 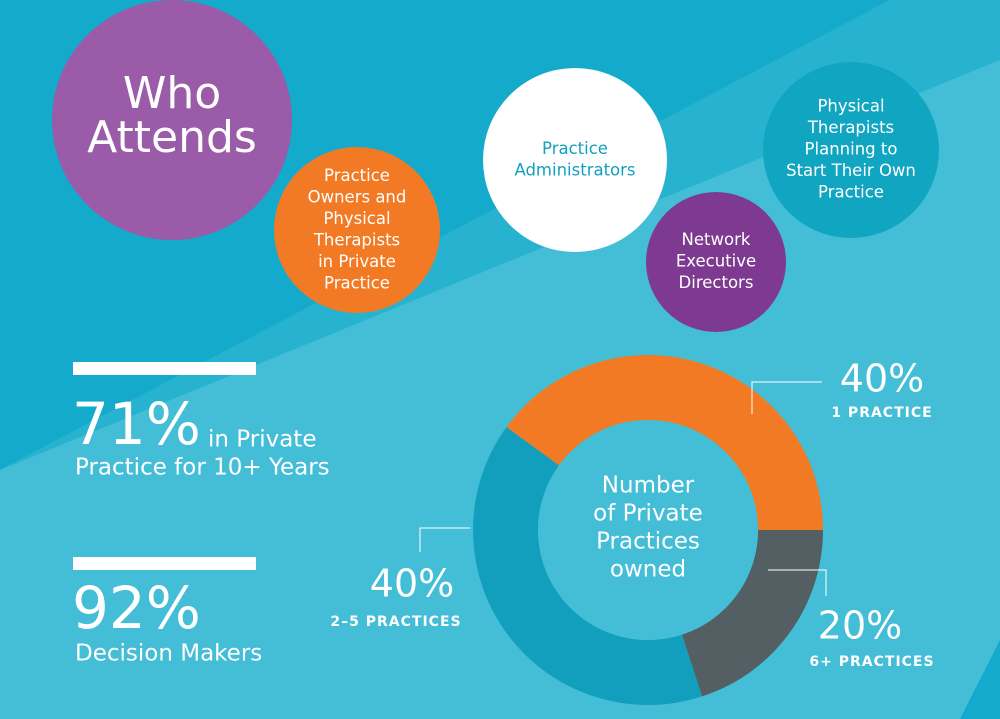 What do you see at coordinates (648, 486) in the screenshot?
I see `donut-title: Number` at bounding box center [648, 486].